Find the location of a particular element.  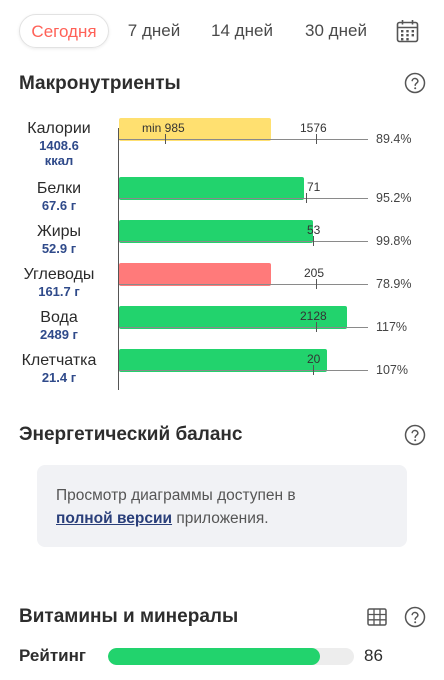

macro-percent: 99.8% is located at coordinates (394, 241).